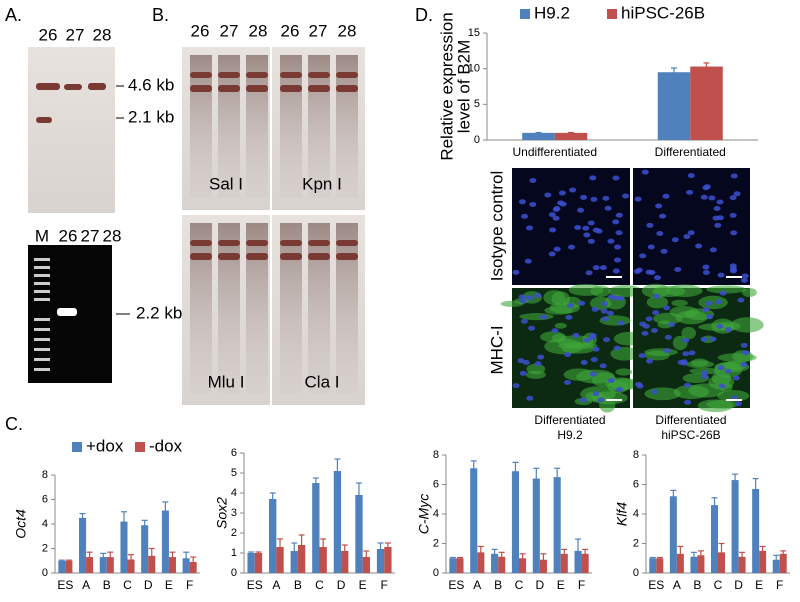  I want to click on y-axis-label: level of B2M, so click(463, 87).